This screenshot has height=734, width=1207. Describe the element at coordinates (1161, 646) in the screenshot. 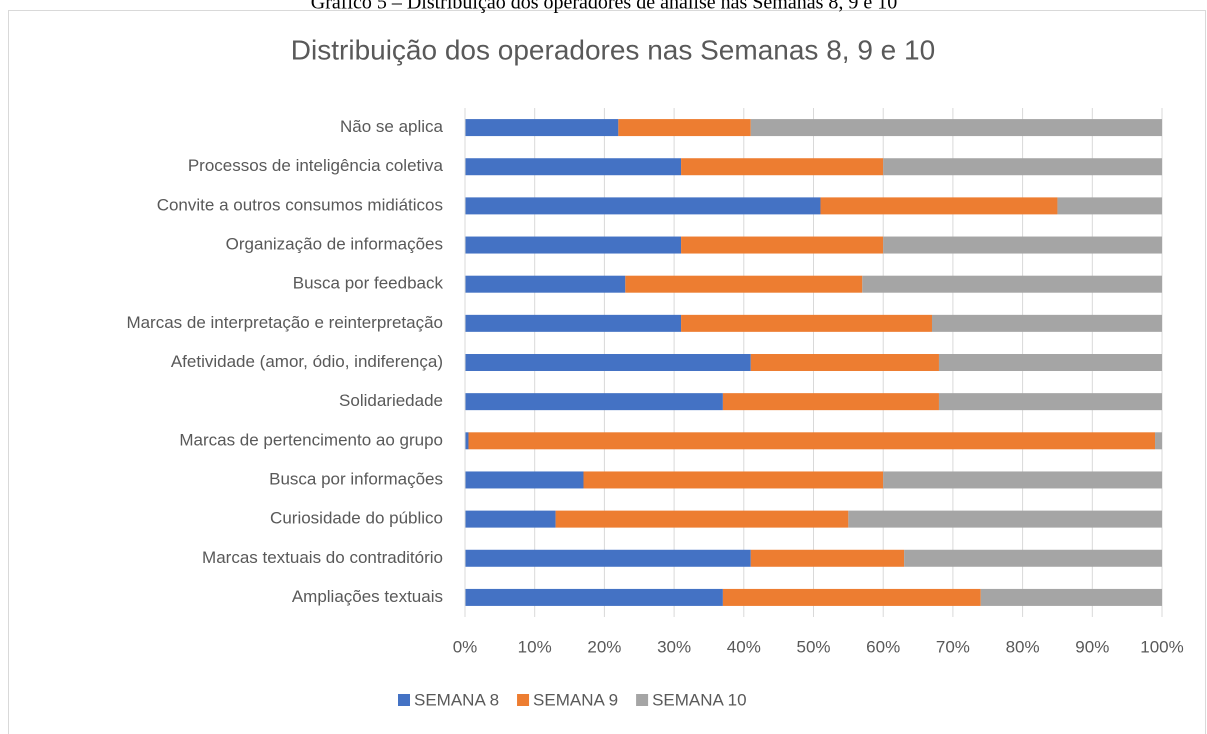

I see `x-tick-label: 100%` at that location.